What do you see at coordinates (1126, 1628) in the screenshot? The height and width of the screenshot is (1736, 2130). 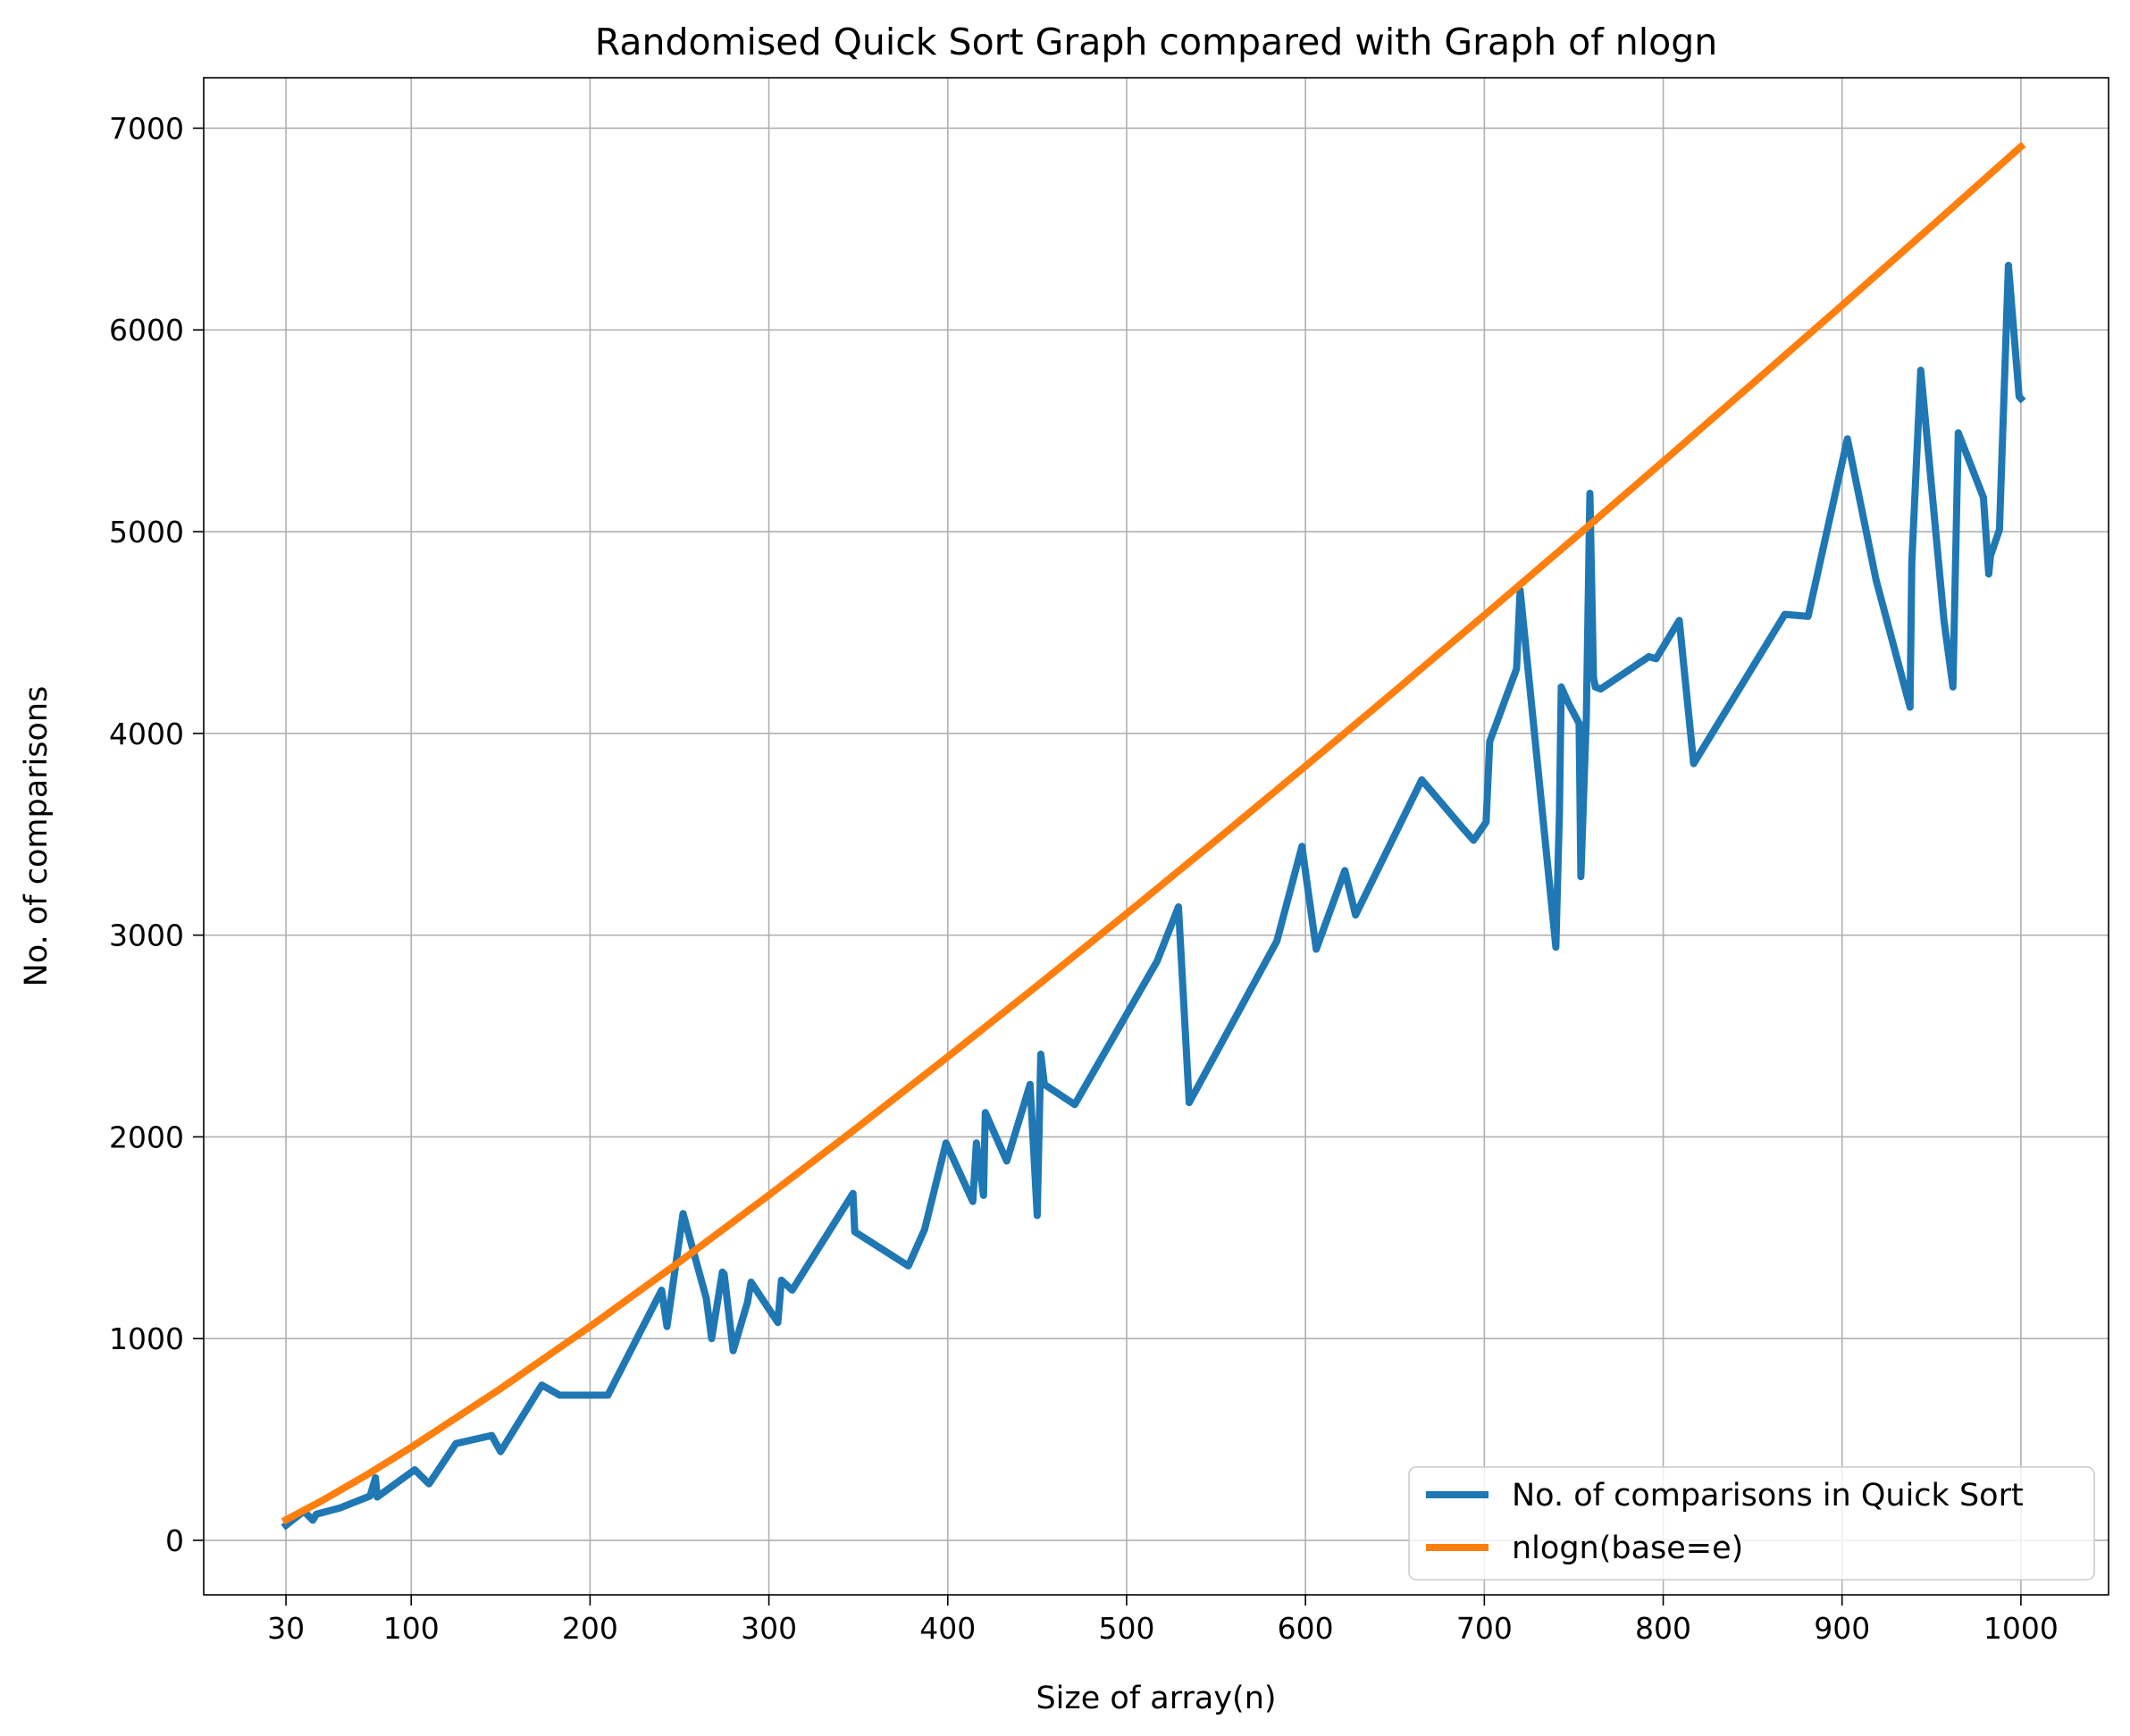 I see `x-tick-label: 500` at bounding box center [1126, 1628].